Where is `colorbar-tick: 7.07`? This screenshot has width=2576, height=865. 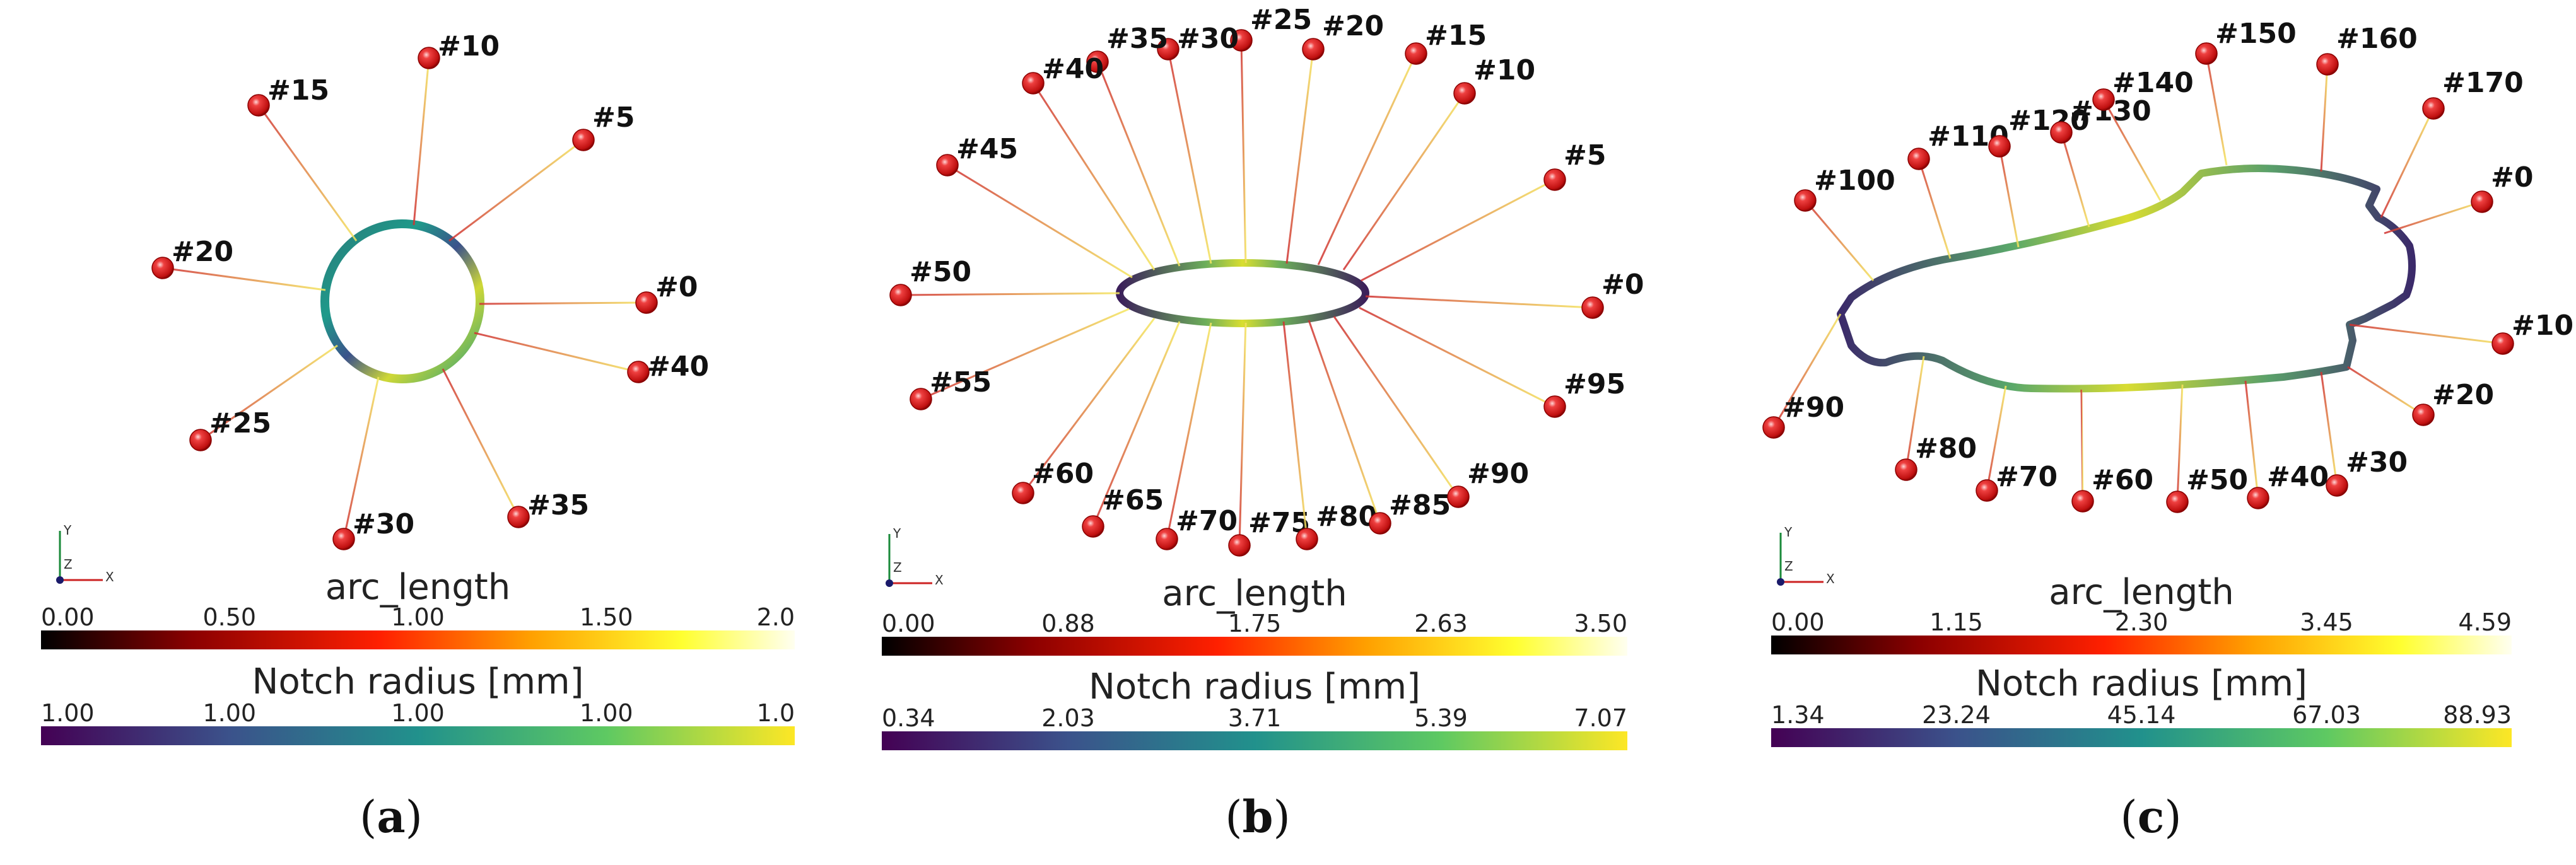
colorbar-tick: 7.07 is located at coordinates (1600, 718).